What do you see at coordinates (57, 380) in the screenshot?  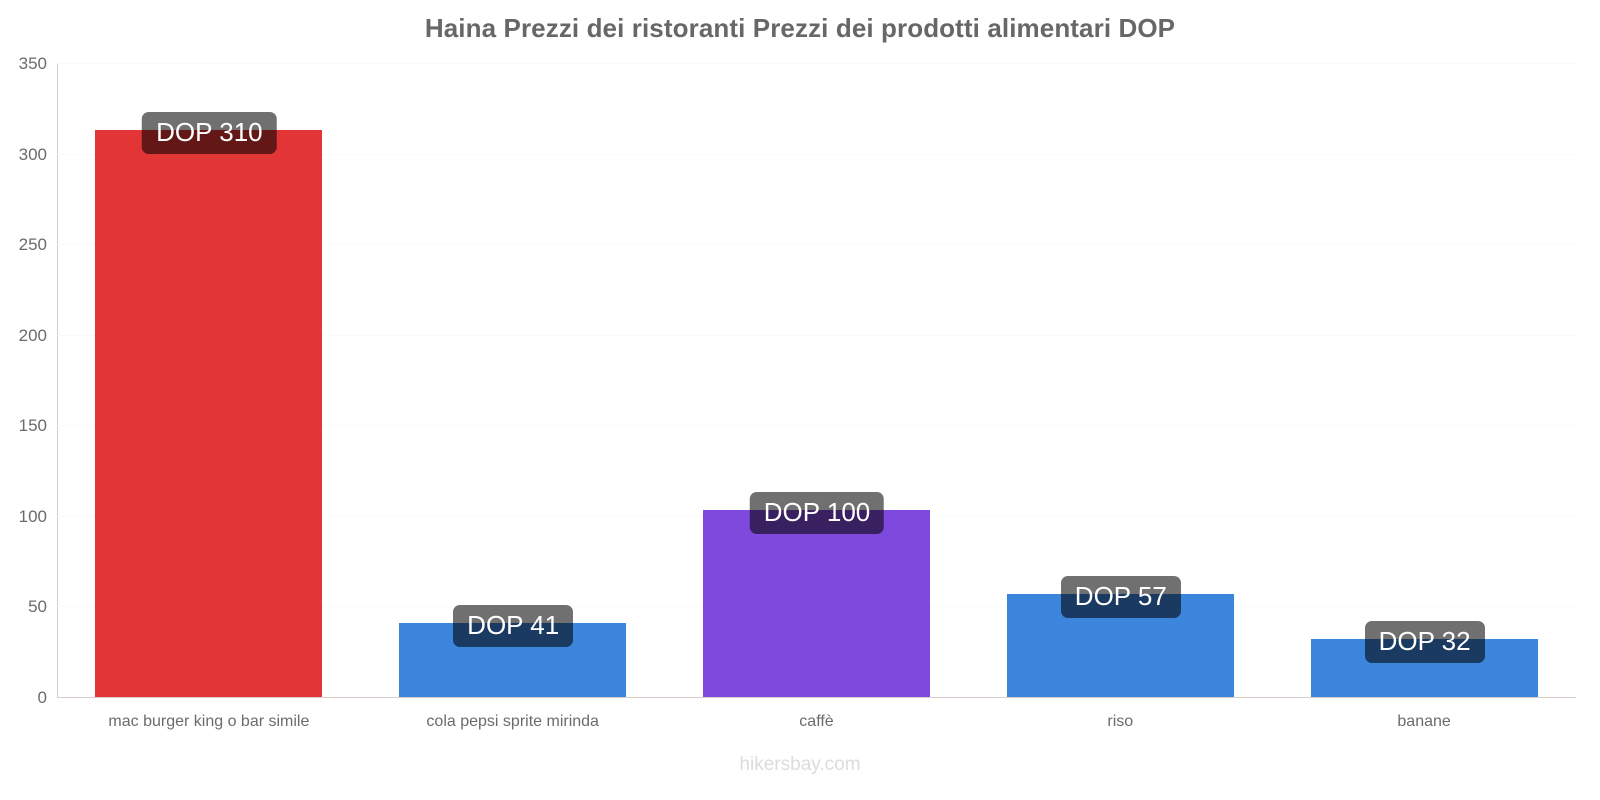 I see `y-axis-line` at bounding box center [57, 380].